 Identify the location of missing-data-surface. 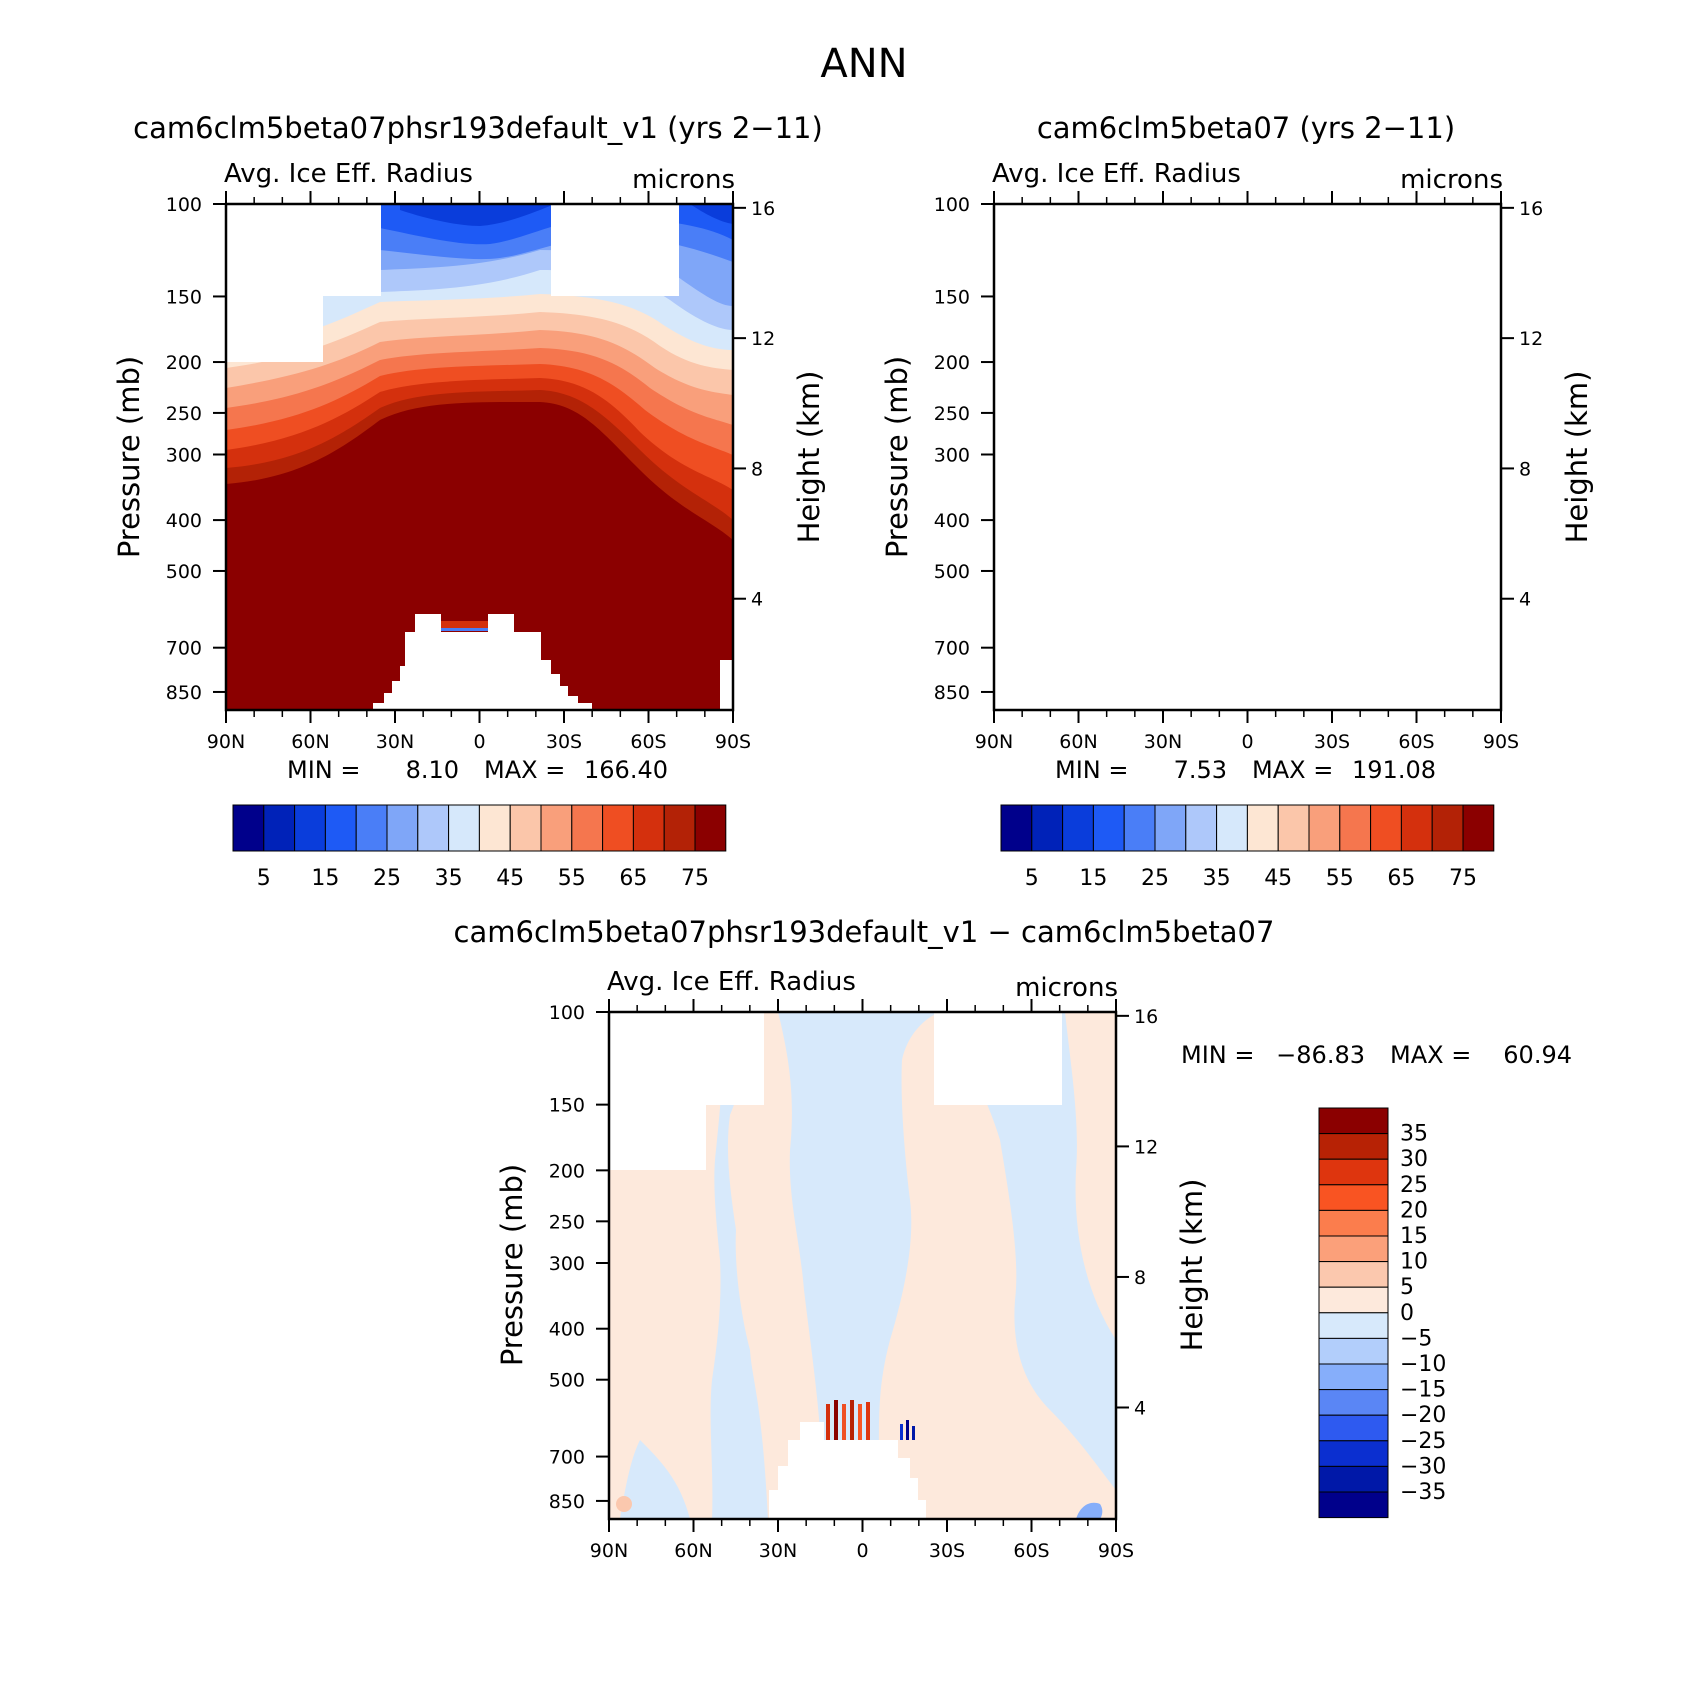
(482, 662).